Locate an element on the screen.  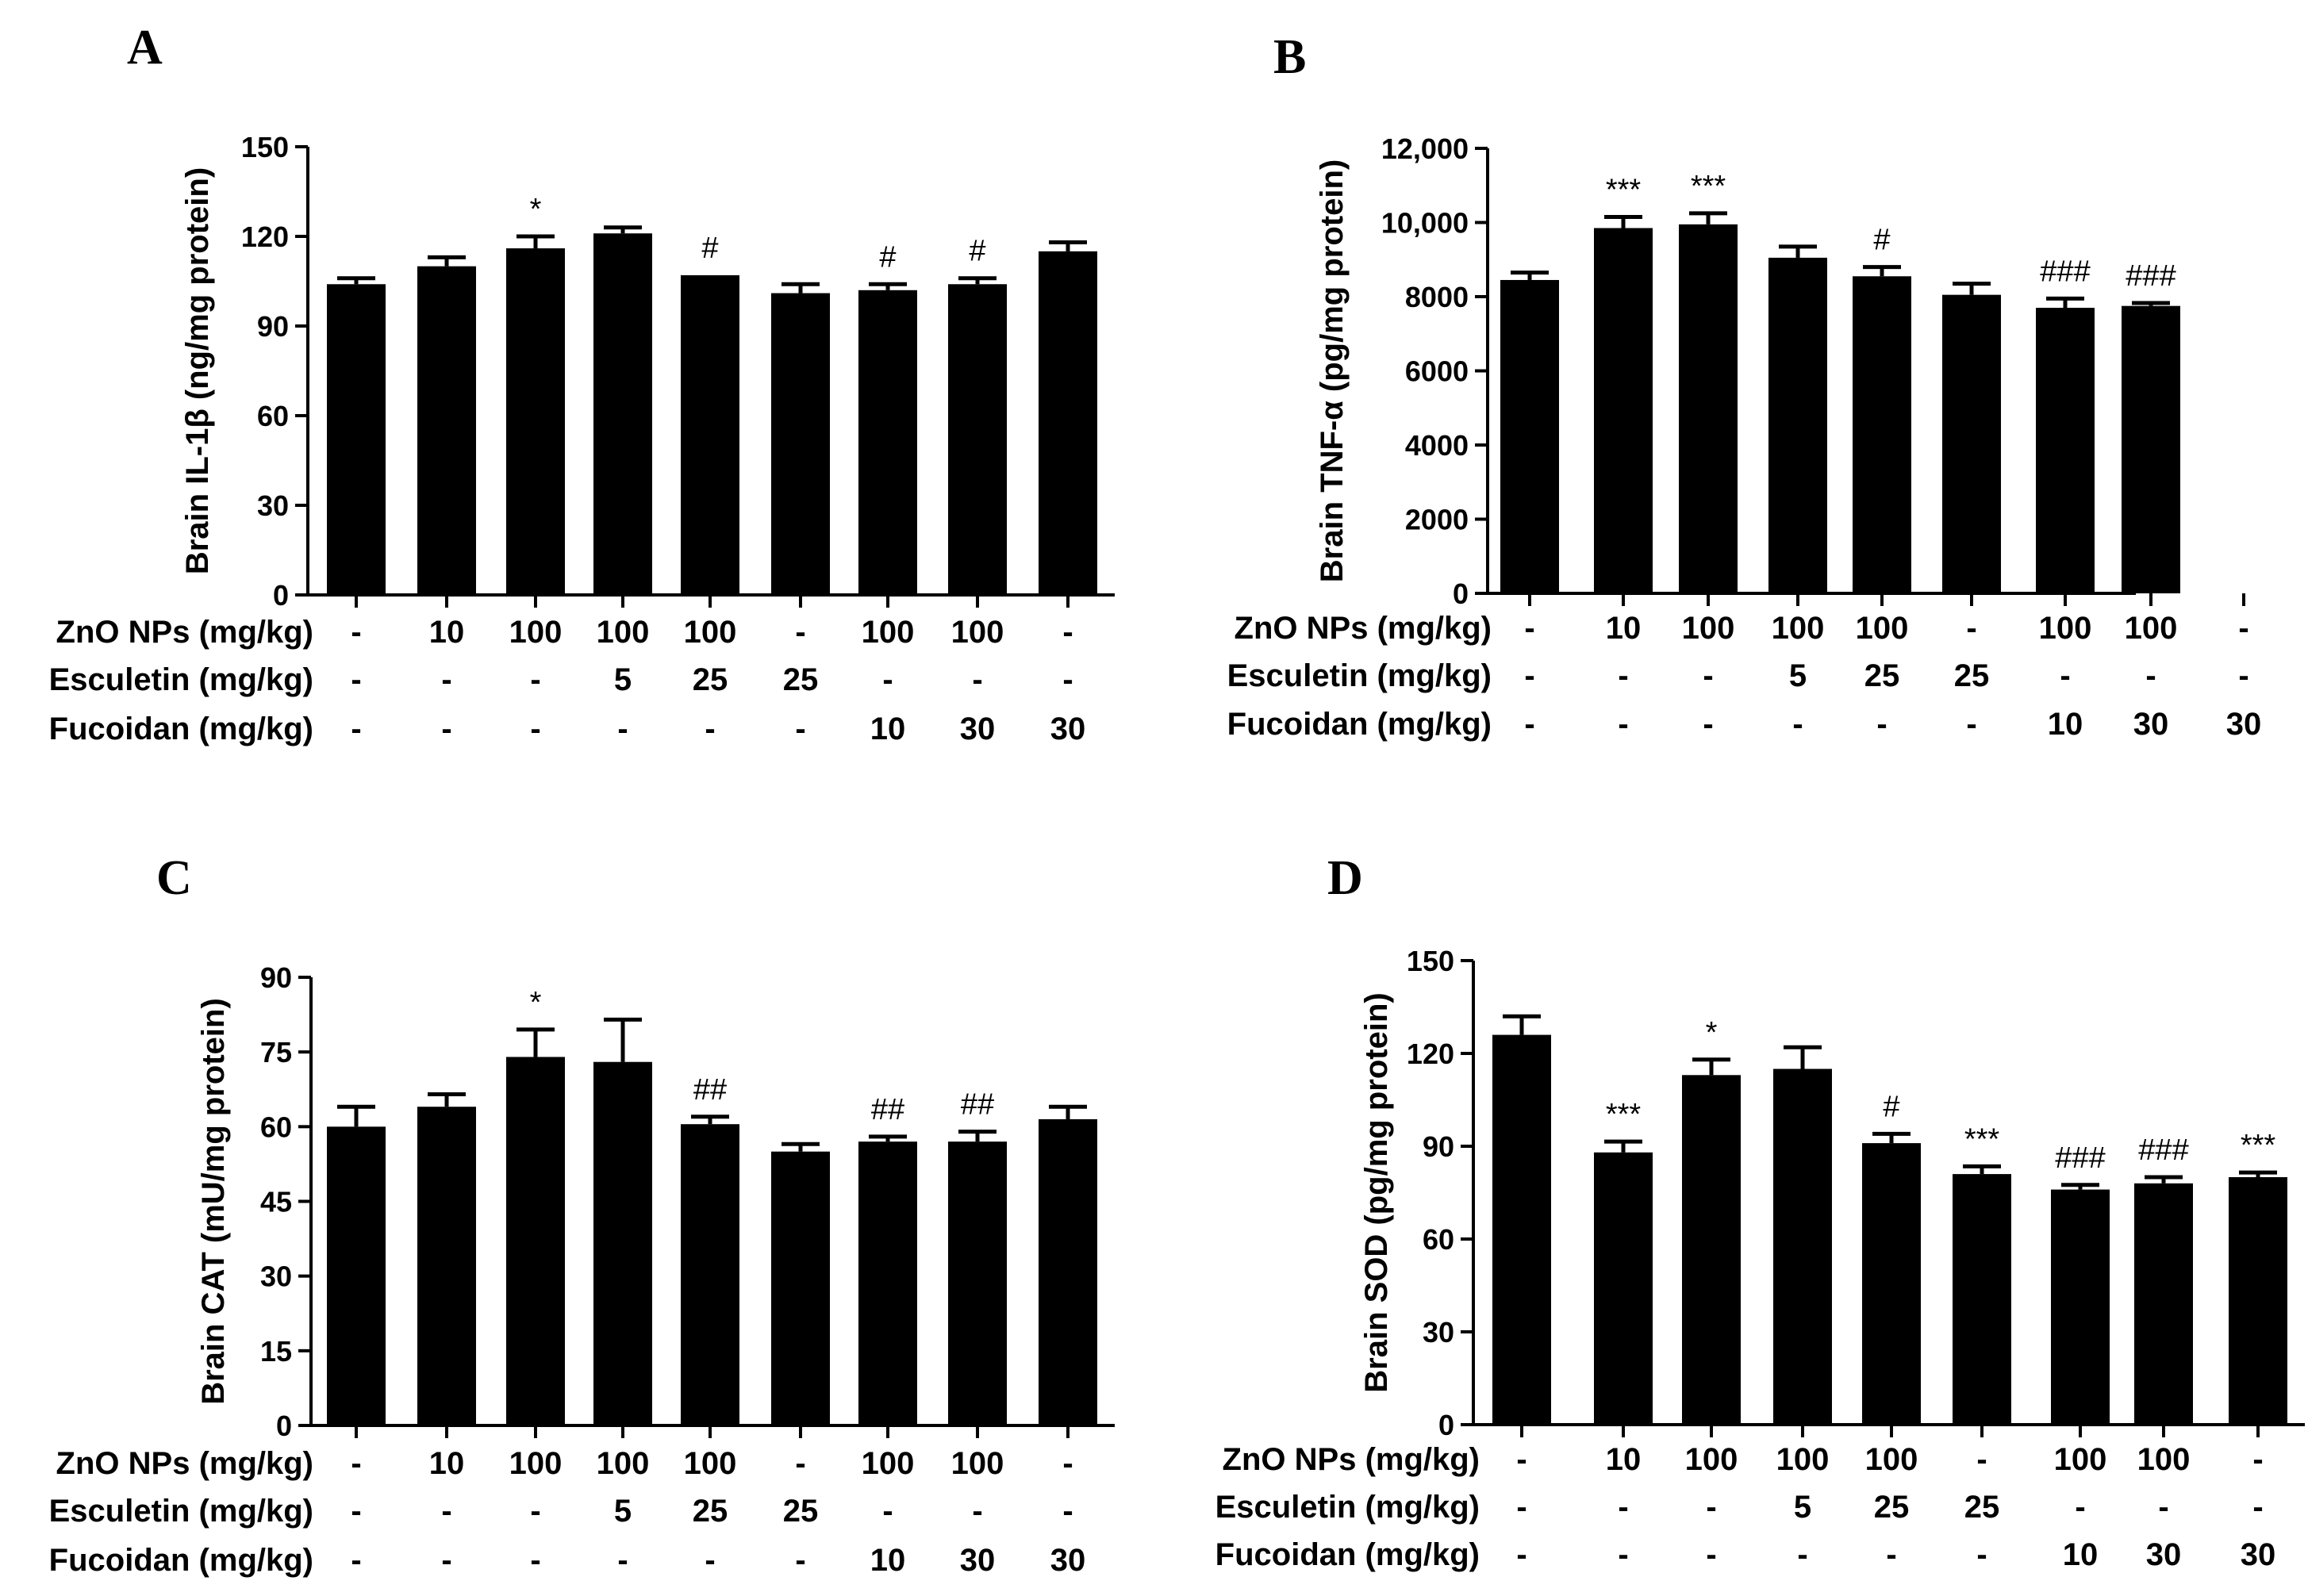
y-tick-label: 60 is located at coordinates (276, 1127).